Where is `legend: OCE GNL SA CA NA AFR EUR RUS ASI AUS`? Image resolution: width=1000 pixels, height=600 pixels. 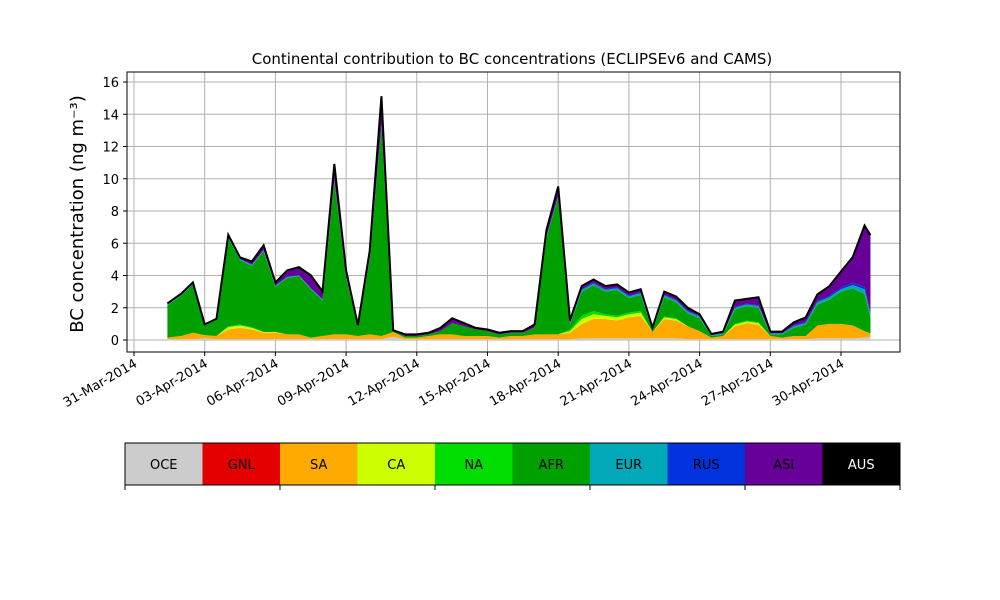
legend: OCE GNL SA CA NA AFR EUR RUS ASI AUS is located at coordinates (512, 466).